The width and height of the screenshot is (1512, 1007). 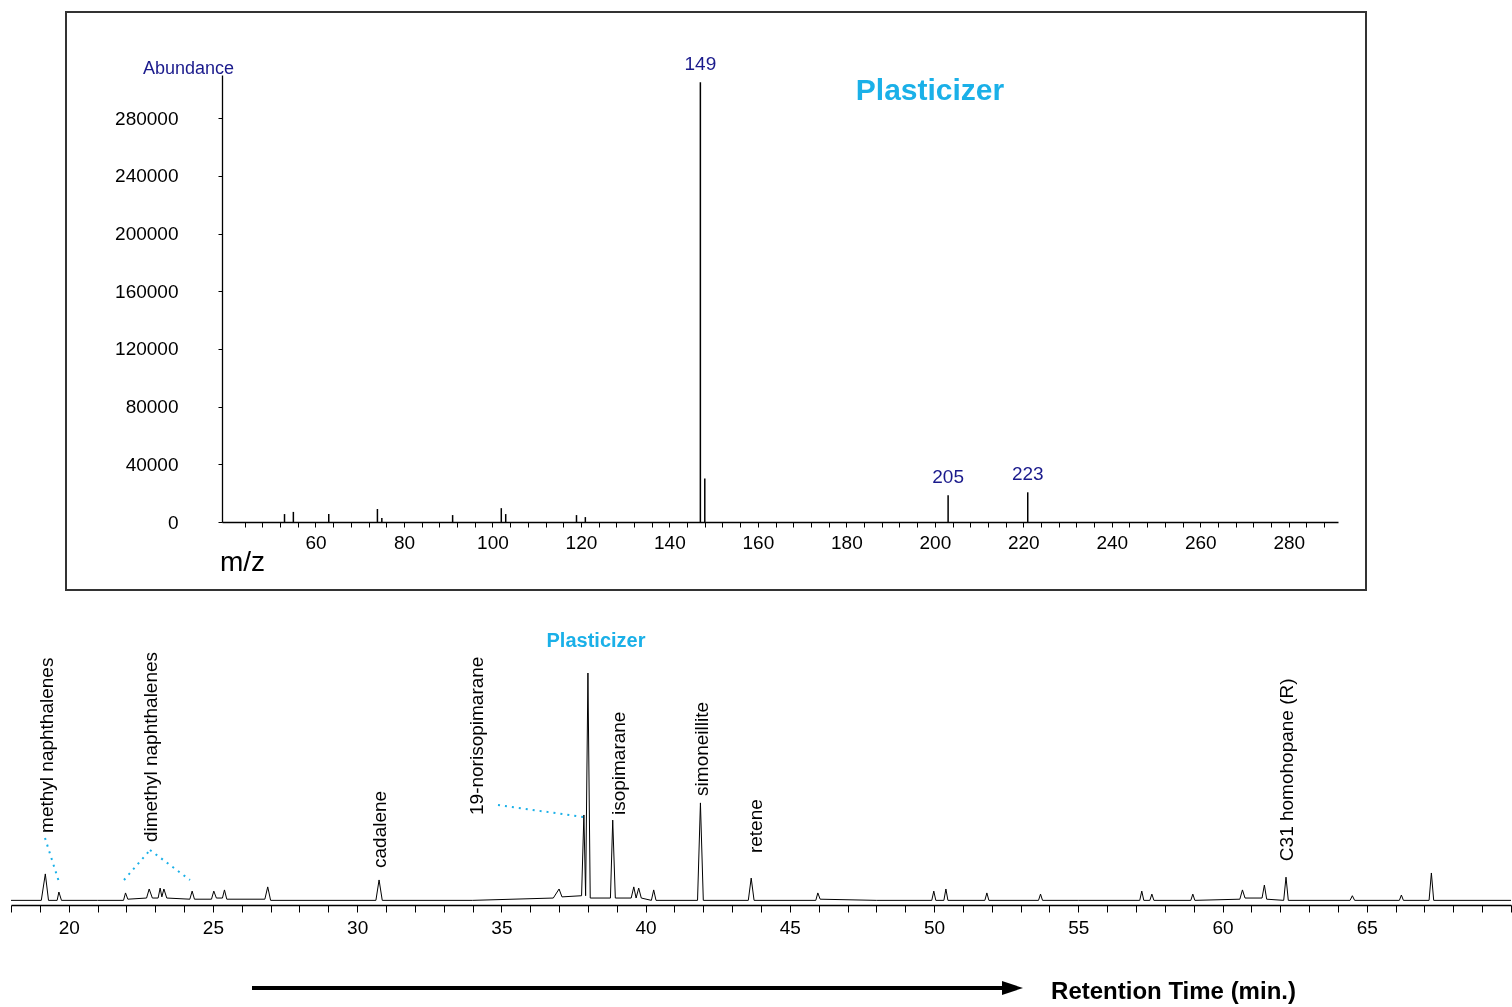 What do you see at coordinates (147, 118) in the screenshot?
I see `y-tick-label: 280000` at bounding box center [147, 118].